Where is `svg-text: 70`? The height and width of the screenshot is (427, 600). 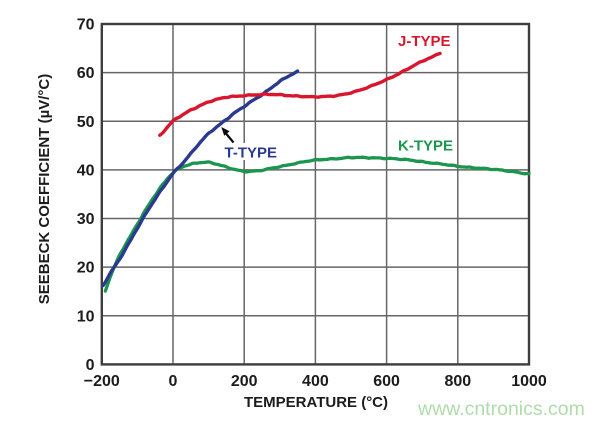
svg-text: 70 is located at coordinates (86, 25).